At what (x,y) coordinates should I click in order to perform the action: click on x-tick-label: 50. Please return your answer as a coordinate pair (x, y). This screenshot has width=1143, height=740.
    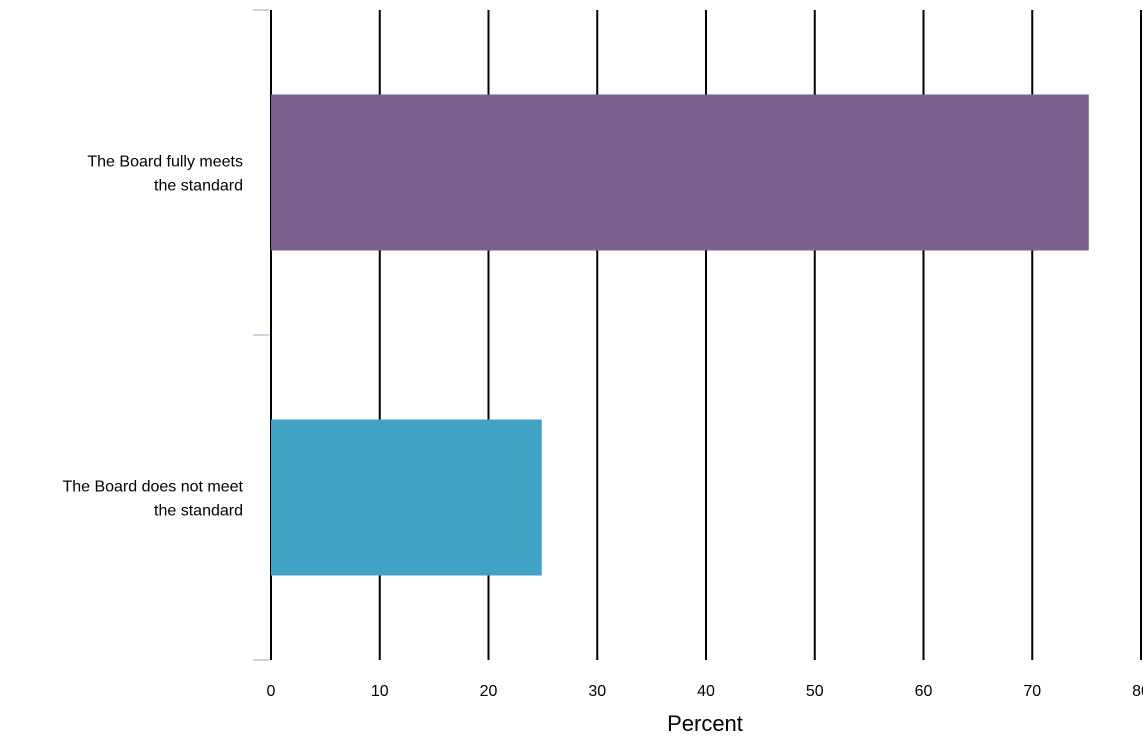
    Looking at the image, I should click on (815, 691).